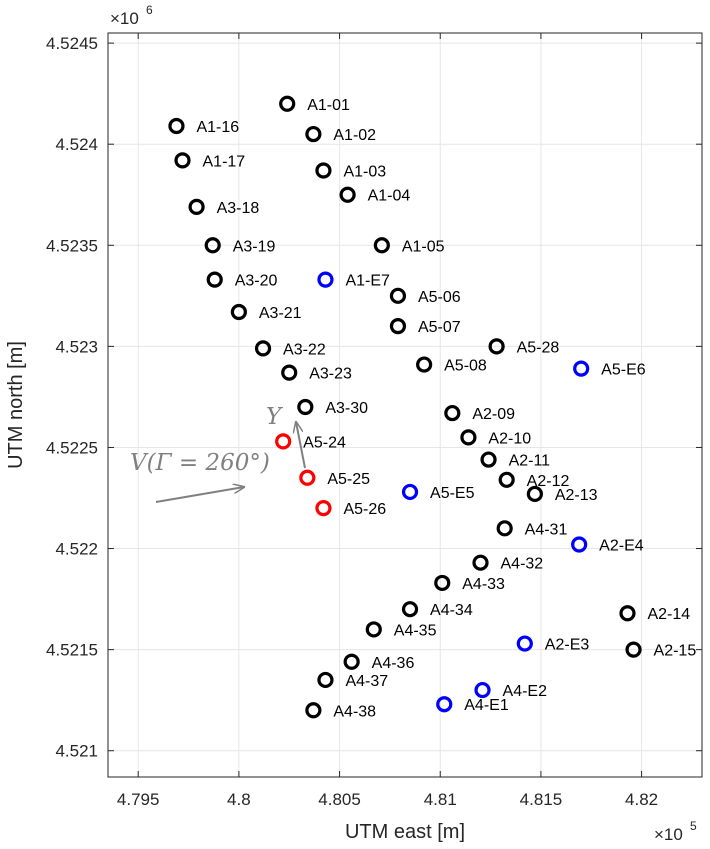 The width and height of the screenshot is (710, 849). I want to click on y-arrow, so click(301, 445).